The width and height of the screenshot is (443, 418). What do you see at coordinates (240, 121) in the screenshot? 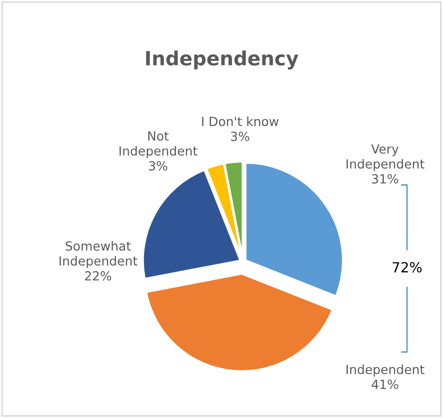
I see `slice-label: I Don't know` at bounding box center [240, 121].